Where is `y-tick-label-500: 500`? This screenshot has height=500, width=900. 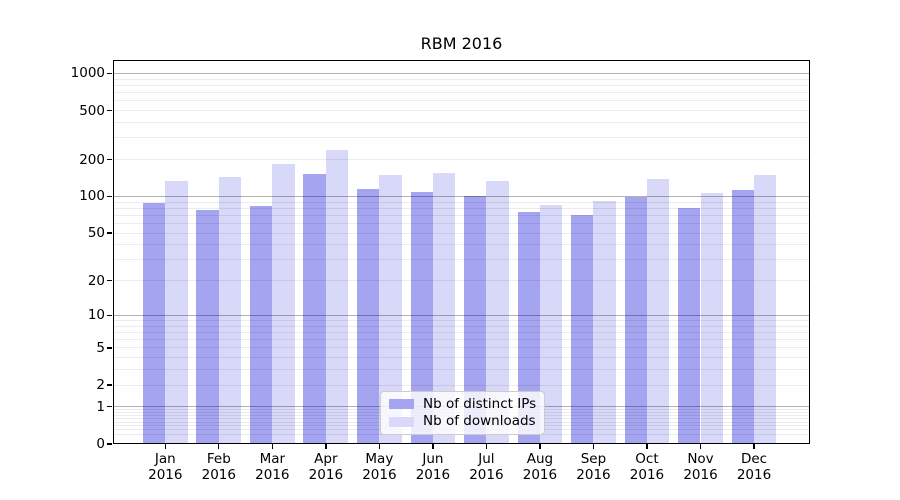
y-tick-label-500: 500 is located at coordinates (92, 110).